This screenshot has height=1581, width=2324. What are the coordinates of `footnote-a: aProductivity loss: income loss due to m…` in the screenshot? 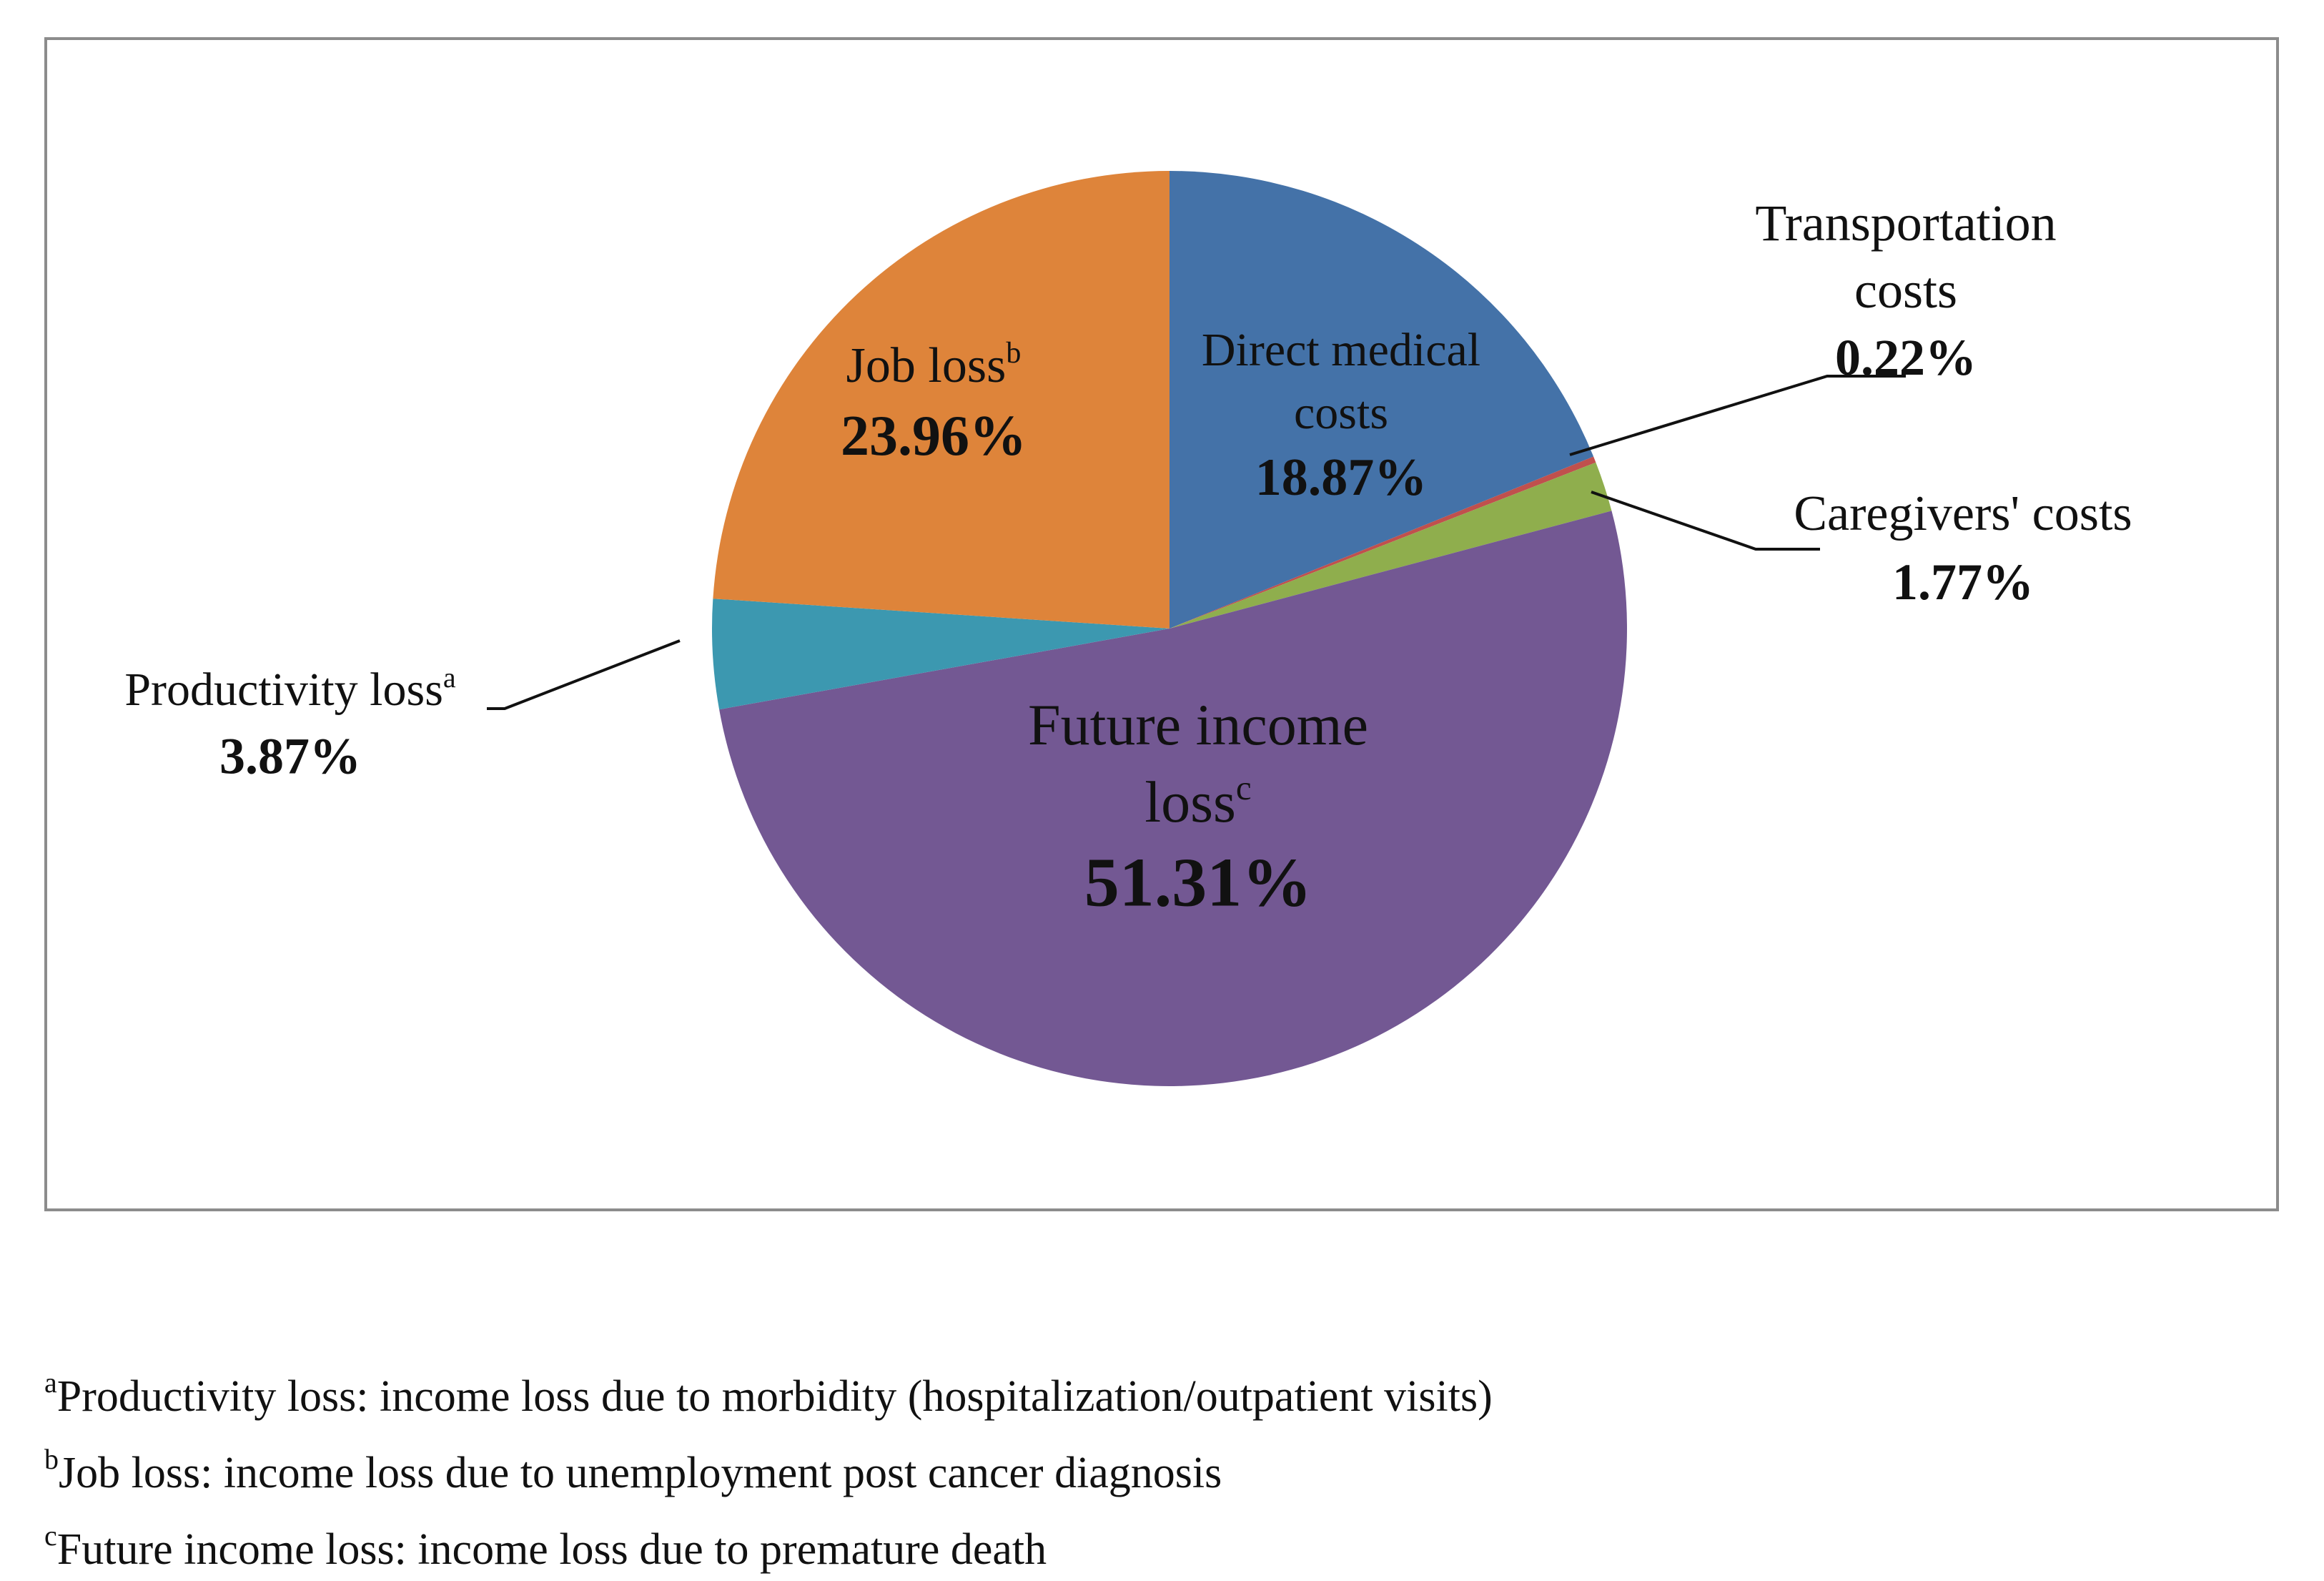 It's located at (769, 1389).